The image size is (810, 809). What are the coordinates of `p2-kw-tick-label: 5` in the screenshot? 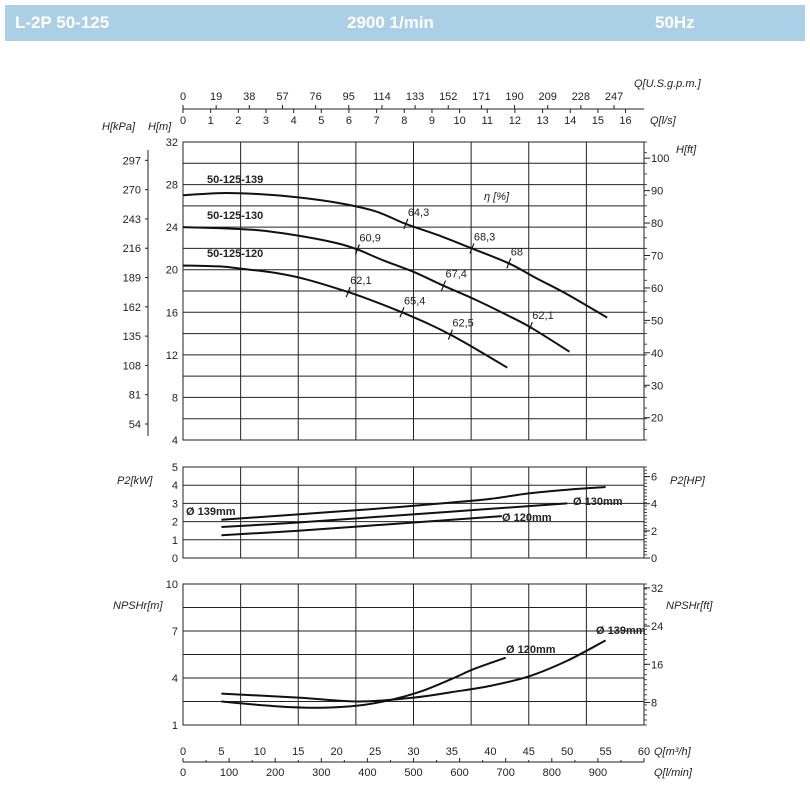 It's located at (175, 468).